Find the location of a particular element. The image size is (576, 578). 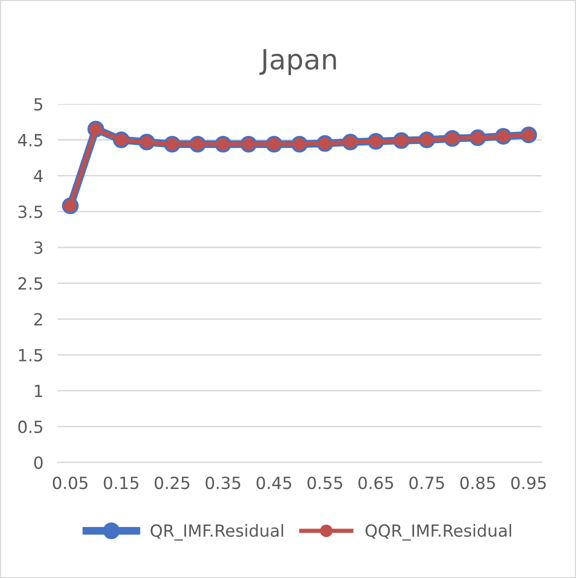

y-tick-label: 1 is located at coordinates (38, 391).